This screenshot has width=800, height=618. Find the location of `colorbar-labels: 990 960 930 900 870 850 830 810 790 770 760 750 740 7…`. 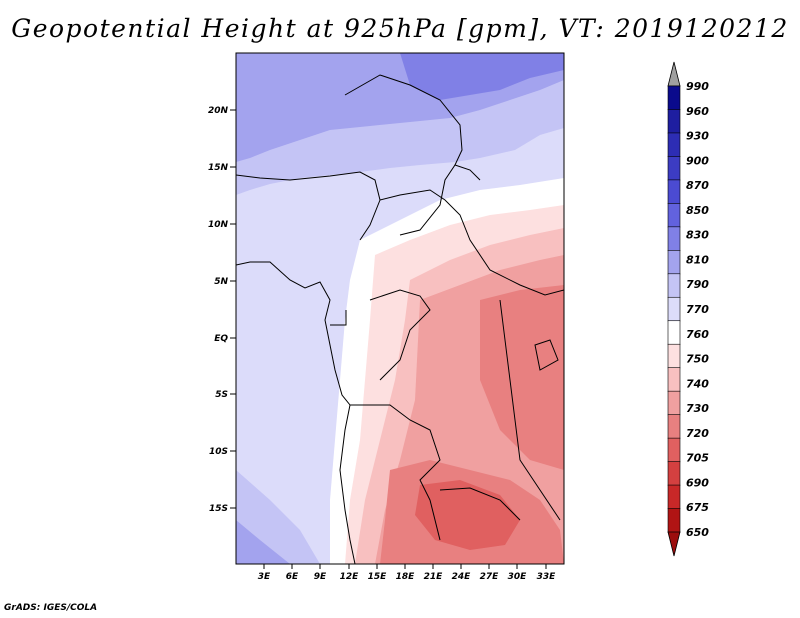

colorbar-labels: 990 960 930 900 870 850 830 810 790 770 760 750 740 7… is located at coordinates (697, 309).